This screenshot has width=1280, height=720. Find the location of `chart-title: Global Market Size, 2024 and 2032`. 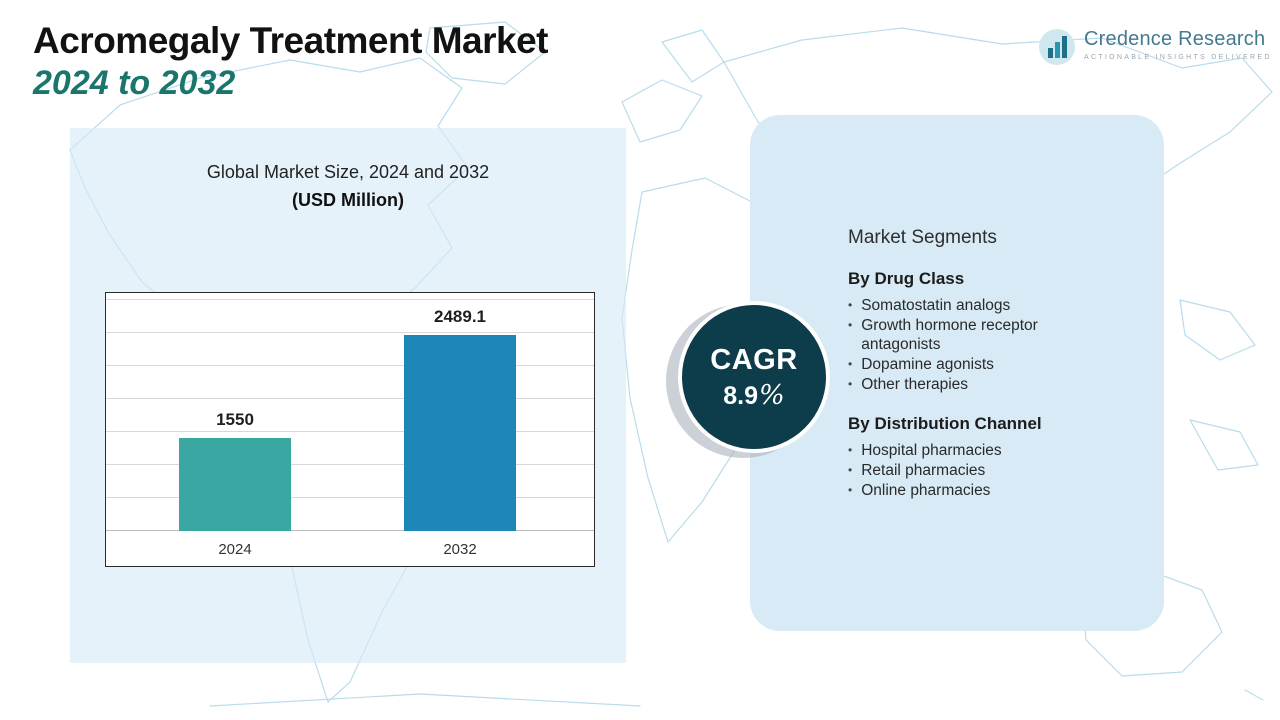

chart-title: Global Market Size, 2024 and 2032 is located at coordinates (348, 172).